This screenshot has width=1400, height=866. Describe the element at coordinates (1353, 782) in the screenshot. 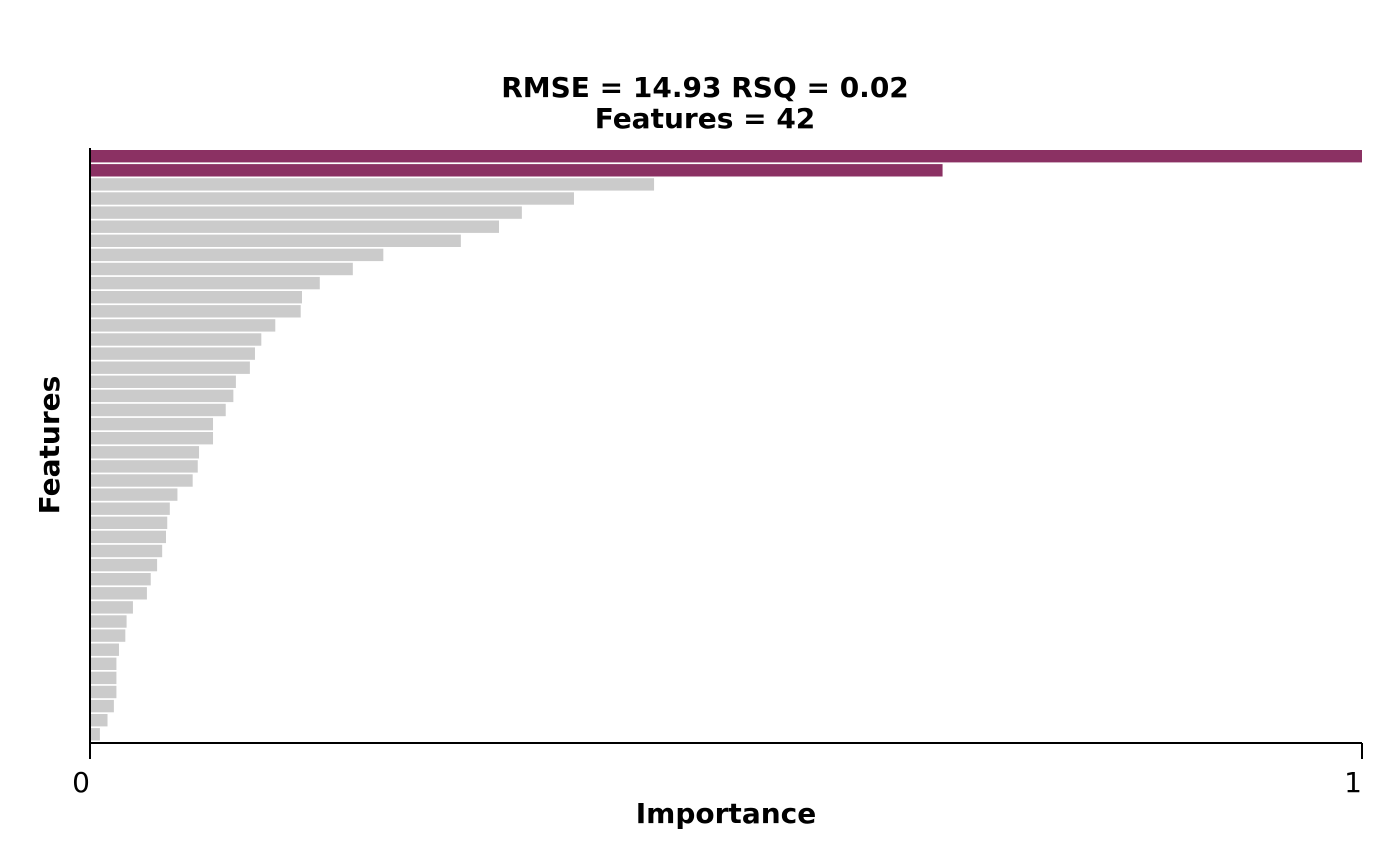

I see `x-tick-label-1: 1` at that location.